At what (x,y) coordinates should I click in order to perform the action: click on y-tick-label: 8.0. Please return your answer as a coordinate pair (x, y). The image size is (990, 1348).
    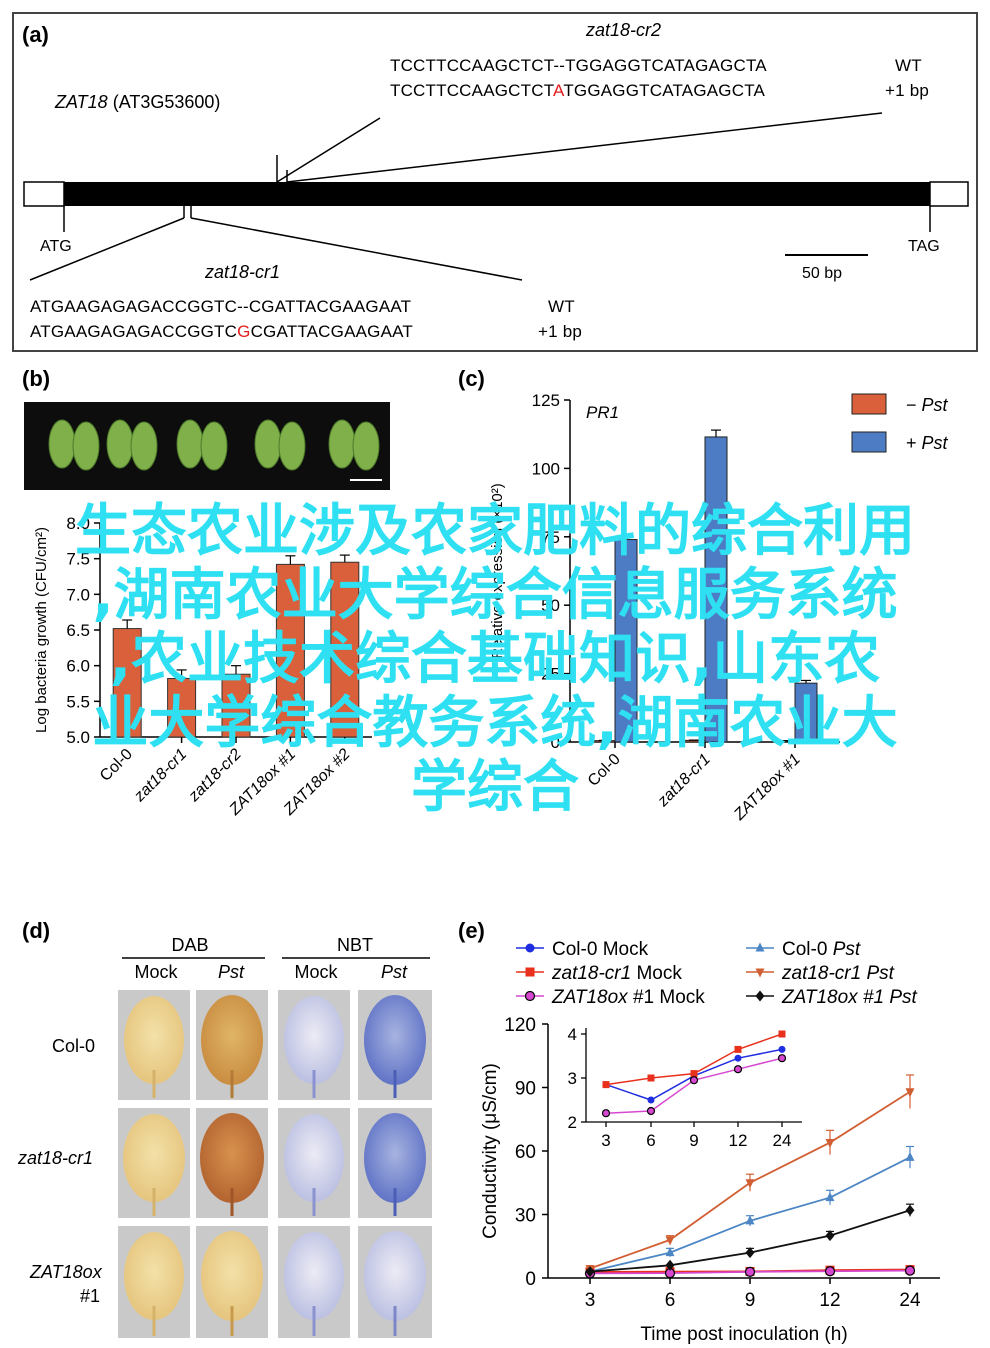
    Looking at the image, I should click on (78, 523).